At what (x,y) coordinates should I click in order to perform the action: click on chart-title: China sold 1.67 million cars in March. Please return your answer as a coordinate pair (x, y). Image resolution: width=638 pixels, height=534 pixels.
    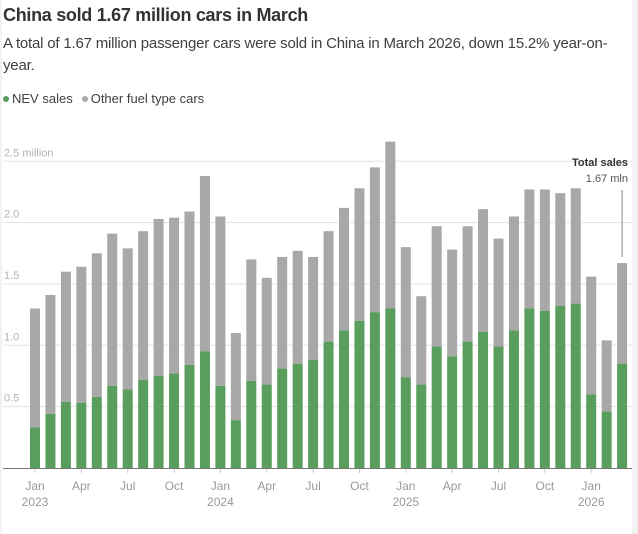
    Looking at the image, I should click on (155, 15).